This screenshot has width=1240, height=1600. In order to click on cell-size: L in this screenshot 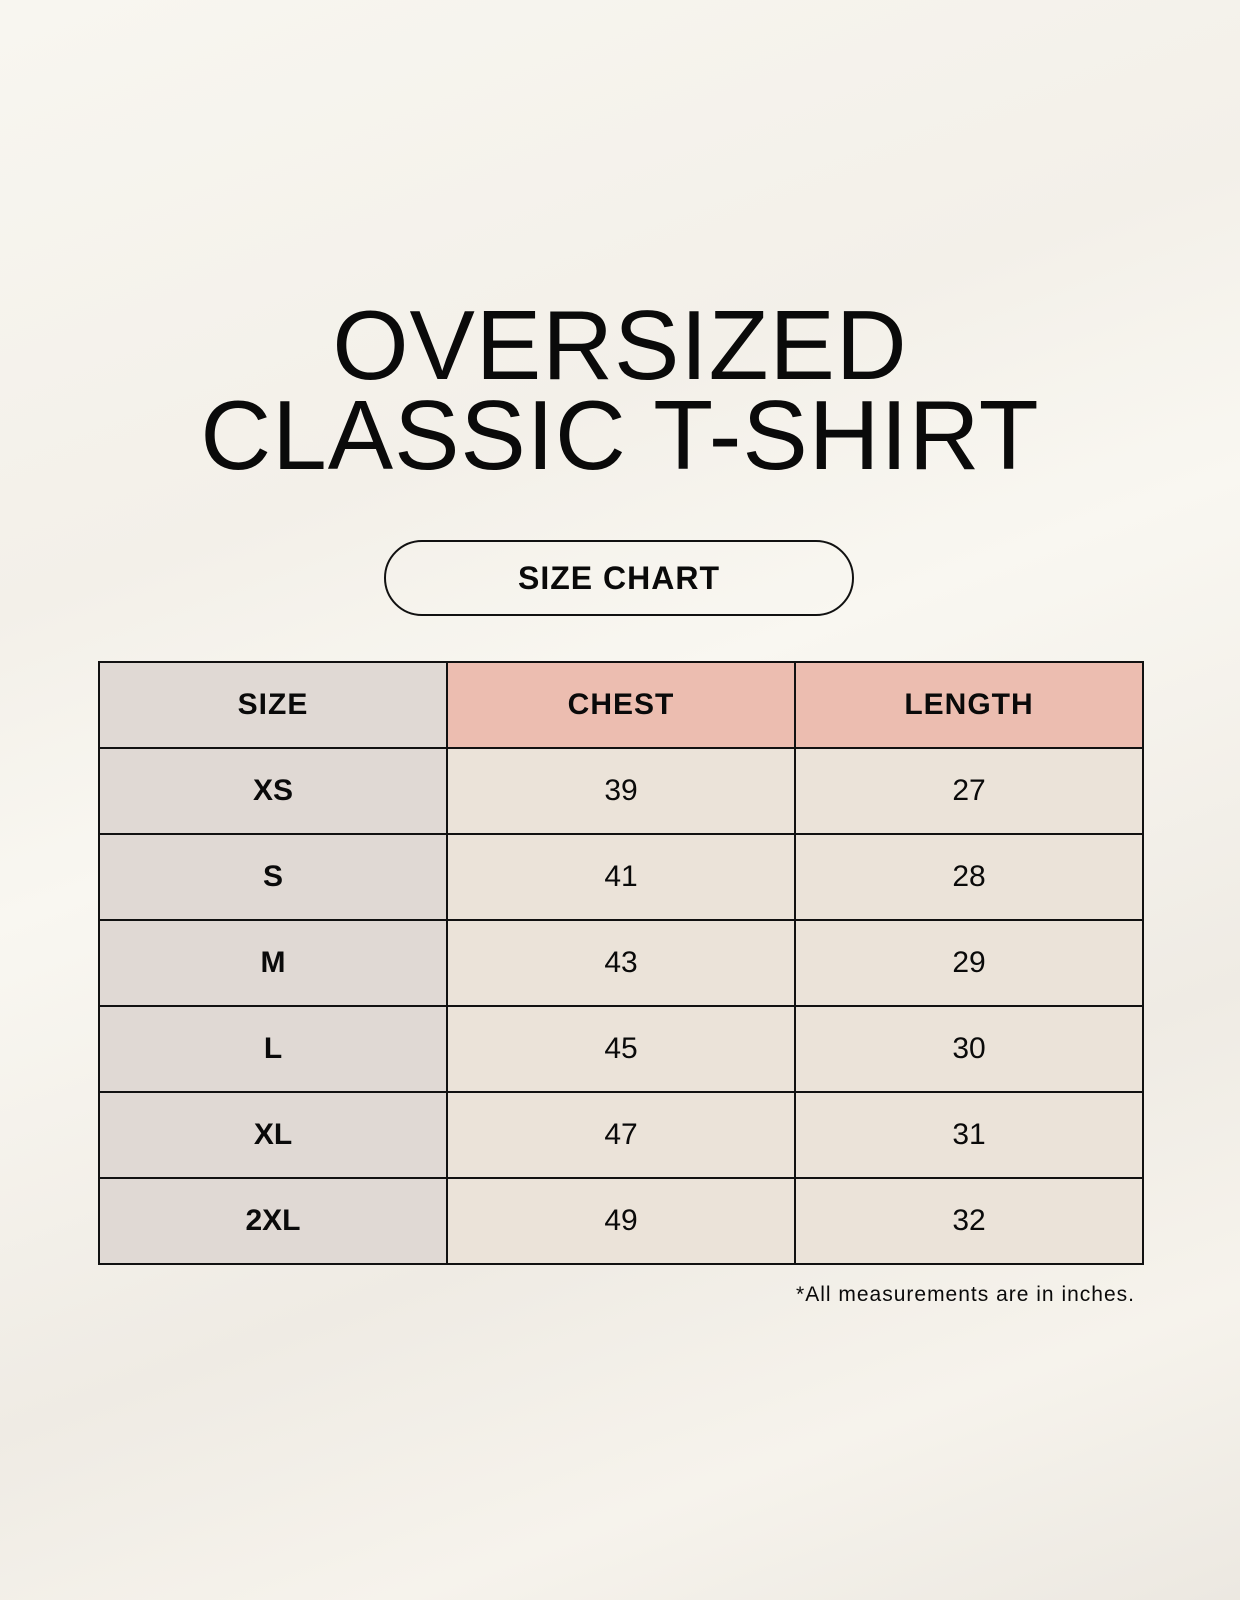, I will do `click(273, 1049)`.